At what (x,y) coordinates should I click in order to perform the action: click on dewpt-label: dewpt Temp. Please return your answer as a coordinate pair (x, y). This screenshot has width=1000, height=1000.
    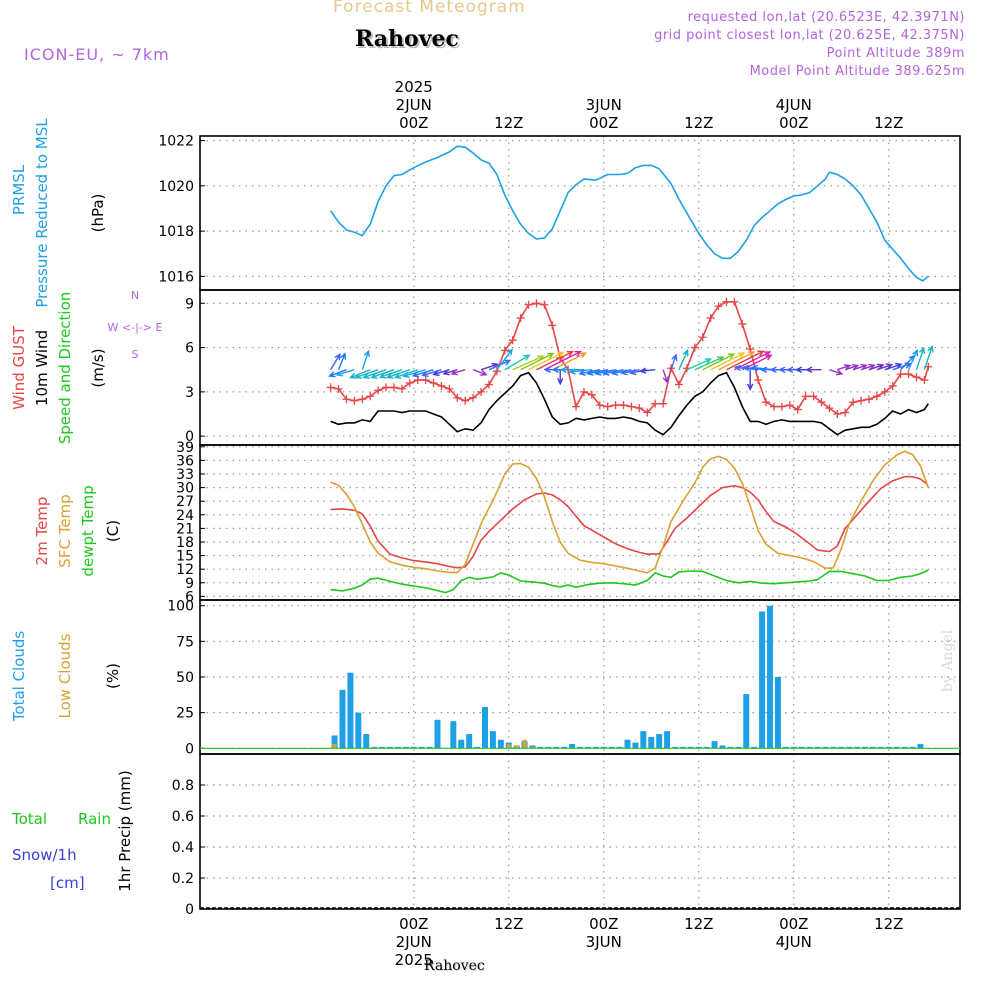
    Looking at the image, I should click on (88, 530).